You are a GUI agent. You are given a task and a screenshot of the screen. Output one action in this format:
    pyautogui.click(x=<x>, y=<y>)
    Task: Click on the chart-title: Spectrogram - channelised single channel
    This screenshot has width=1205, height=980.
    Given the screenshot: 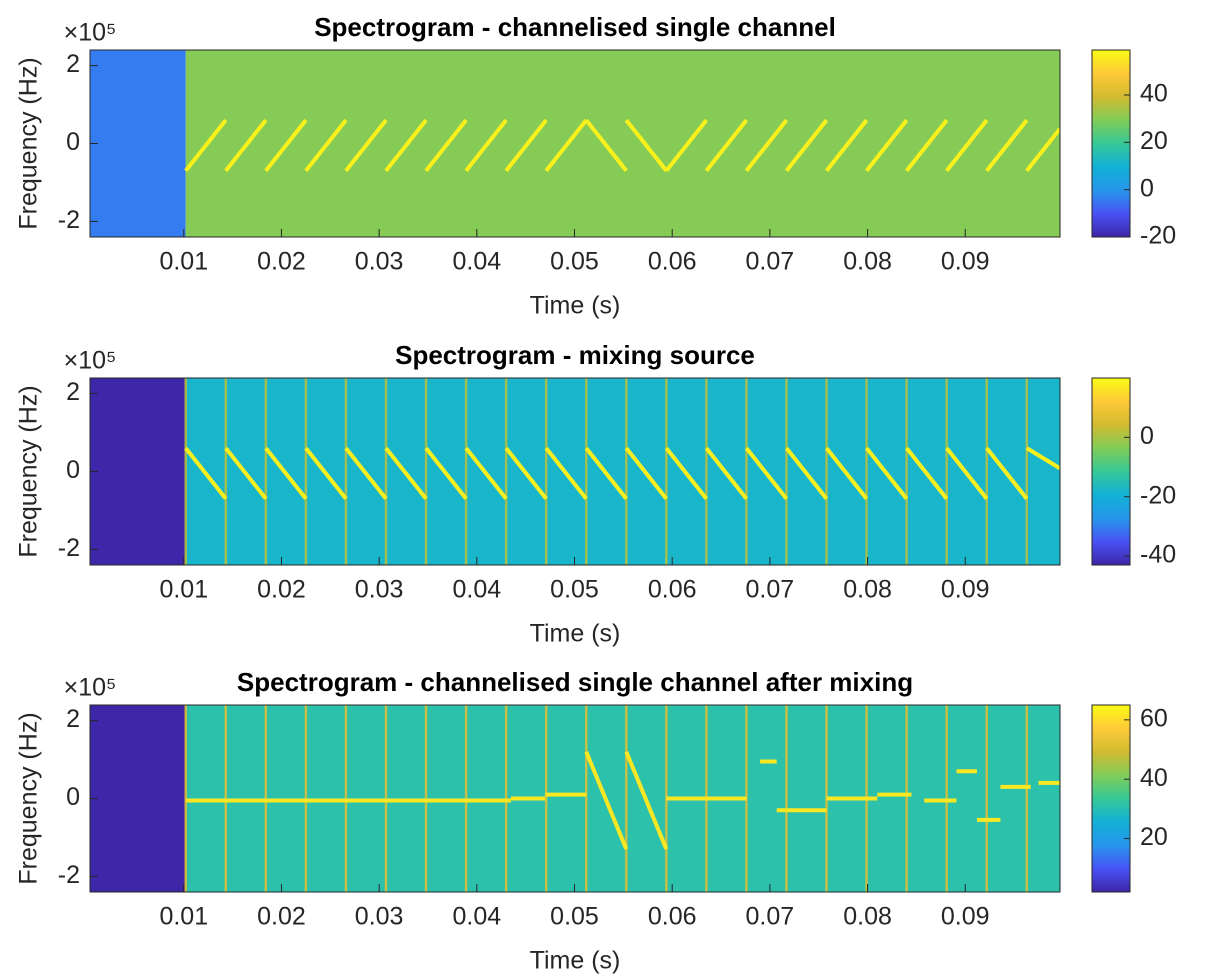 What is the action you would take?
    pyautogui.click(x=575, y=27)
    